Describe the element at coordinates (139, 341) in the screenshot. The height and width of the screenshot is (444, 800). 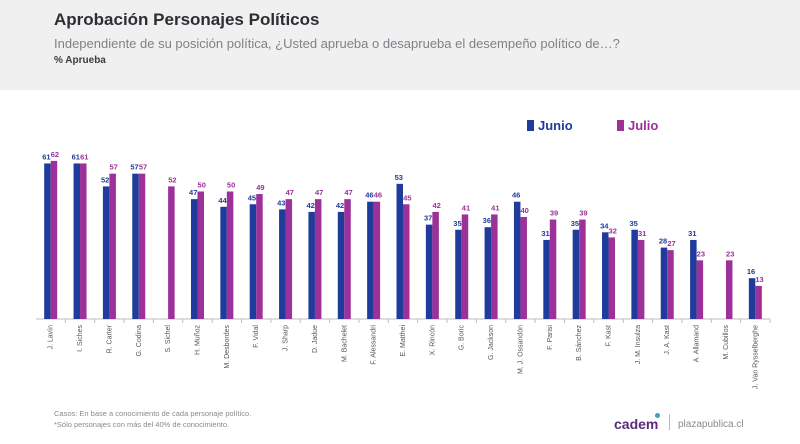
I see `x-tick-label: G. Codina` at that location.